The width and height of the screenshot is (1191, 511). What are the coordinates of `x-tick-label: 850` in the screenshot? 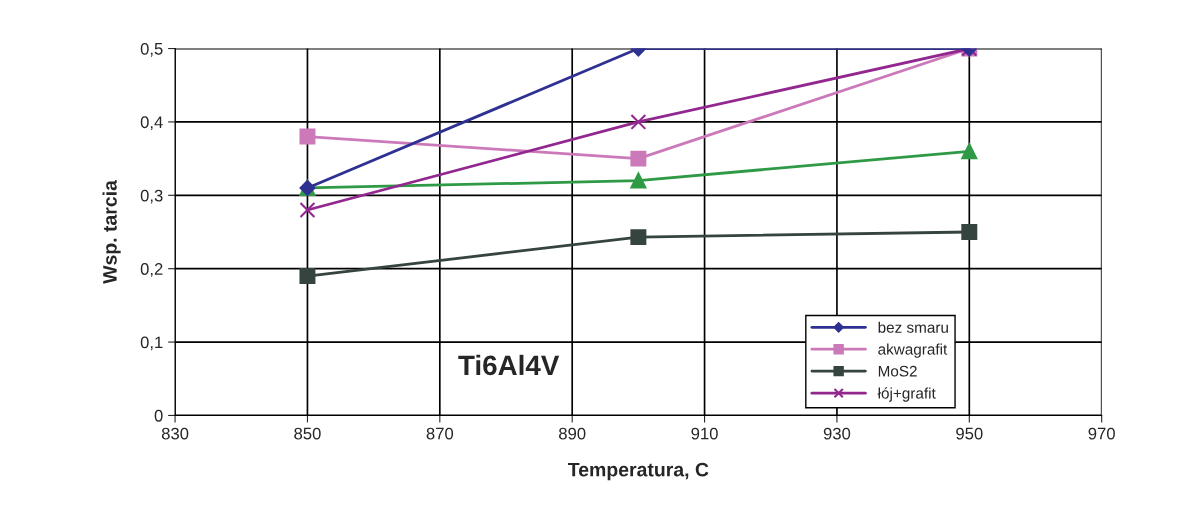 It's located at (307, 433).